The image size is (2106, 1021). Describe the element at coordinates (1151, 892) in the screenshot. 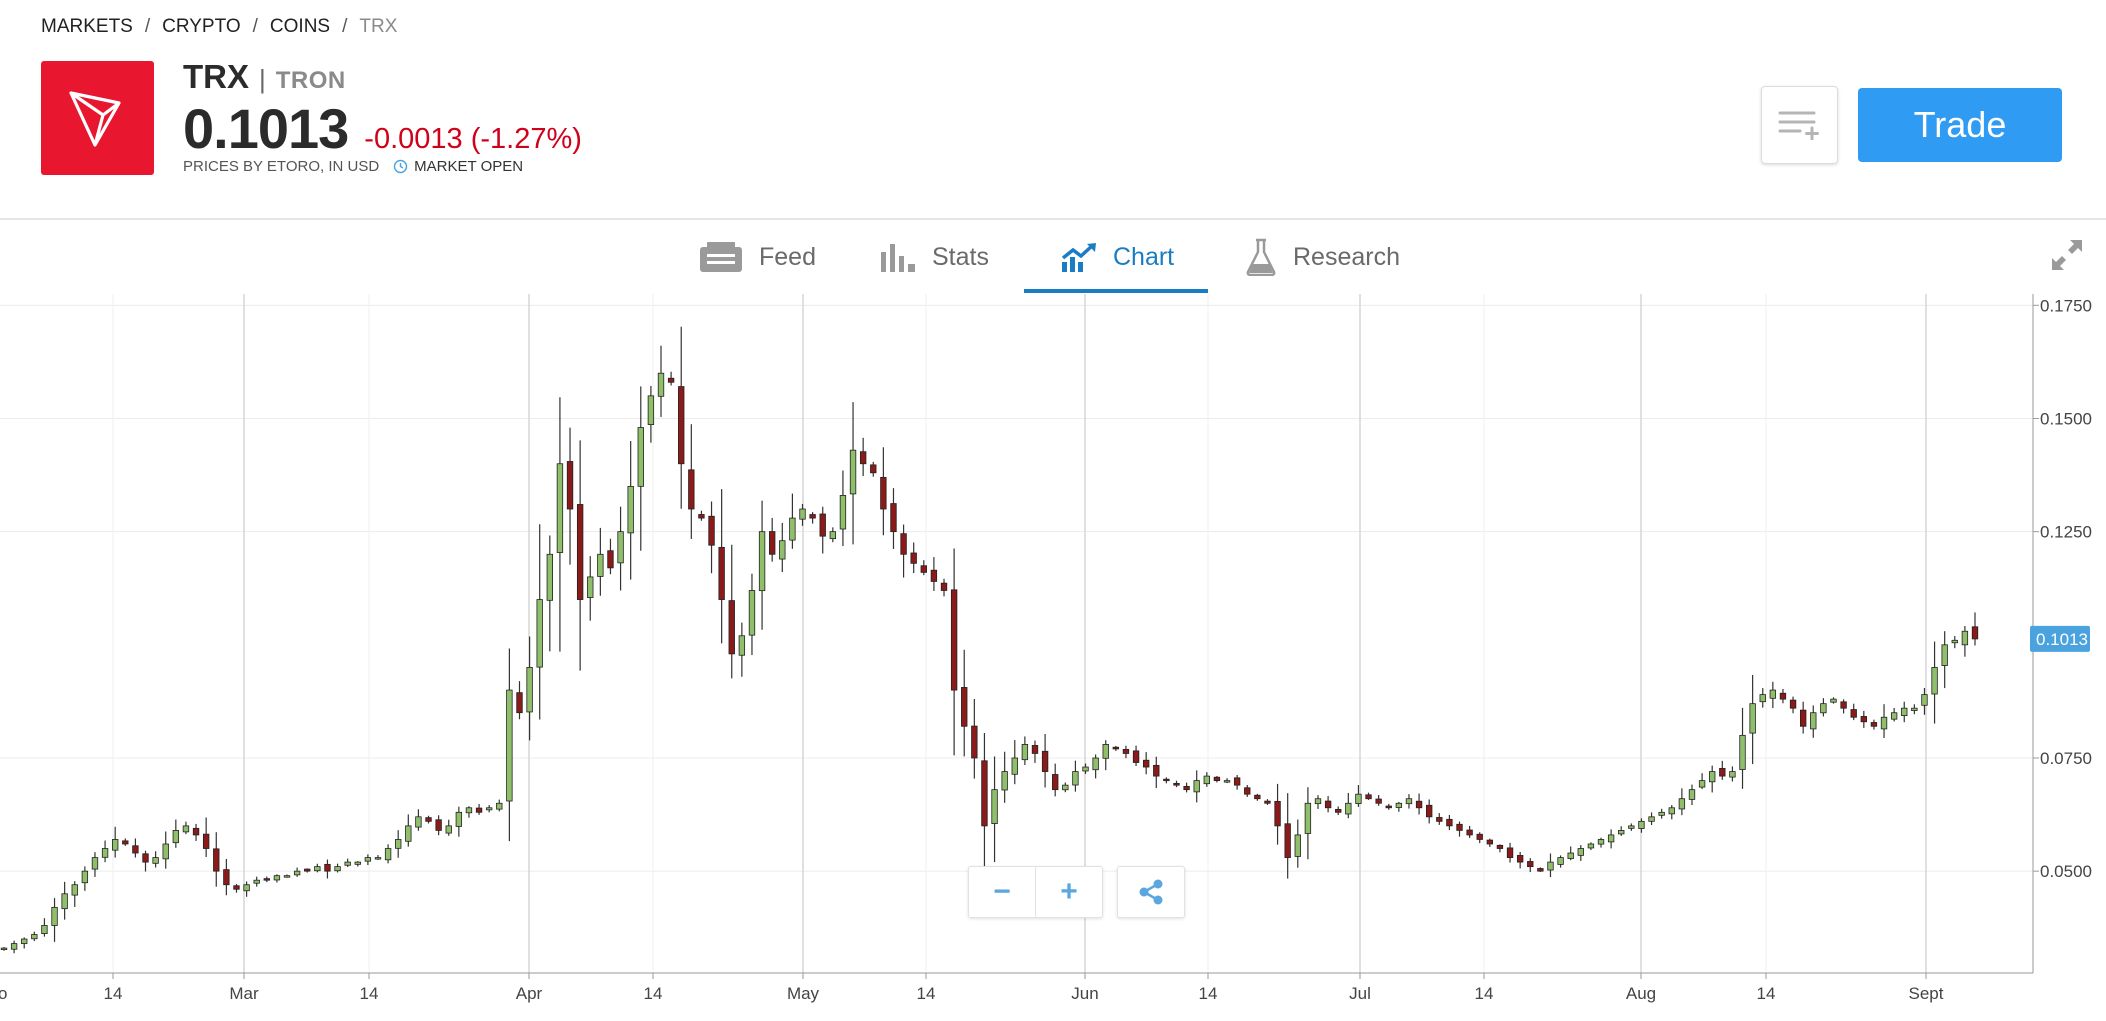

I see `share-button` at that location.